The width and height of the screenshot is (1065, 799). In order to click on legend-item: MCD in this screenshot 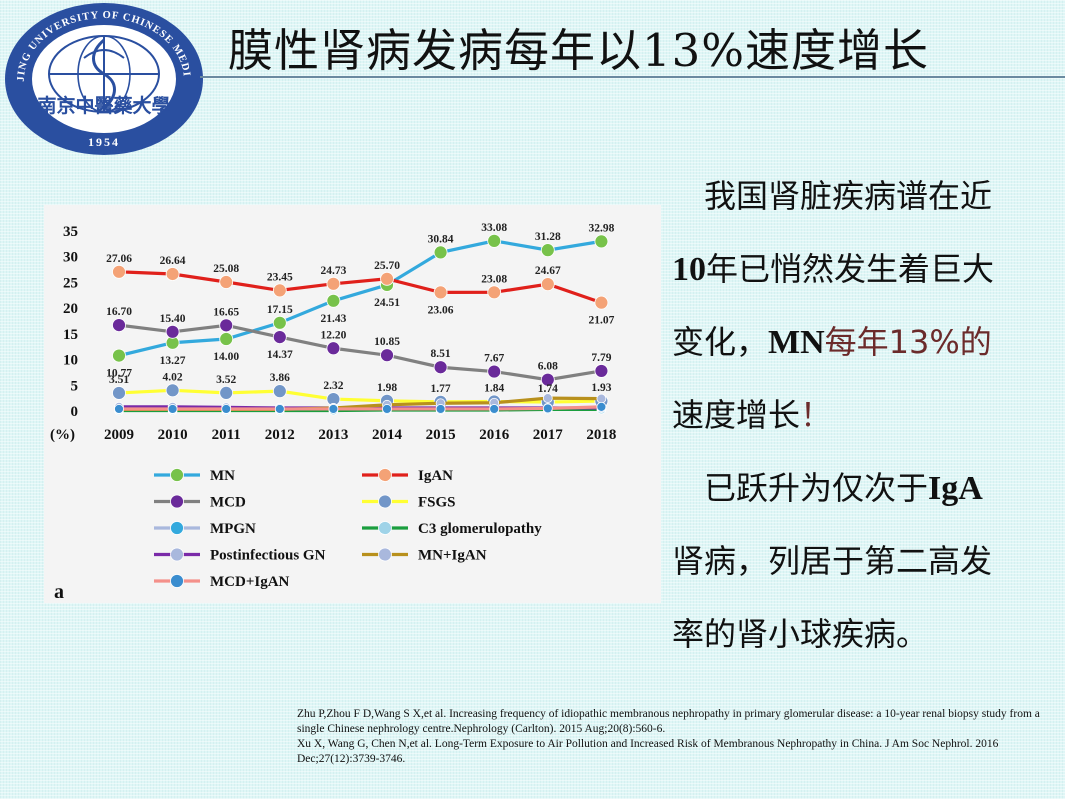, I will do `click(200, 503)`.